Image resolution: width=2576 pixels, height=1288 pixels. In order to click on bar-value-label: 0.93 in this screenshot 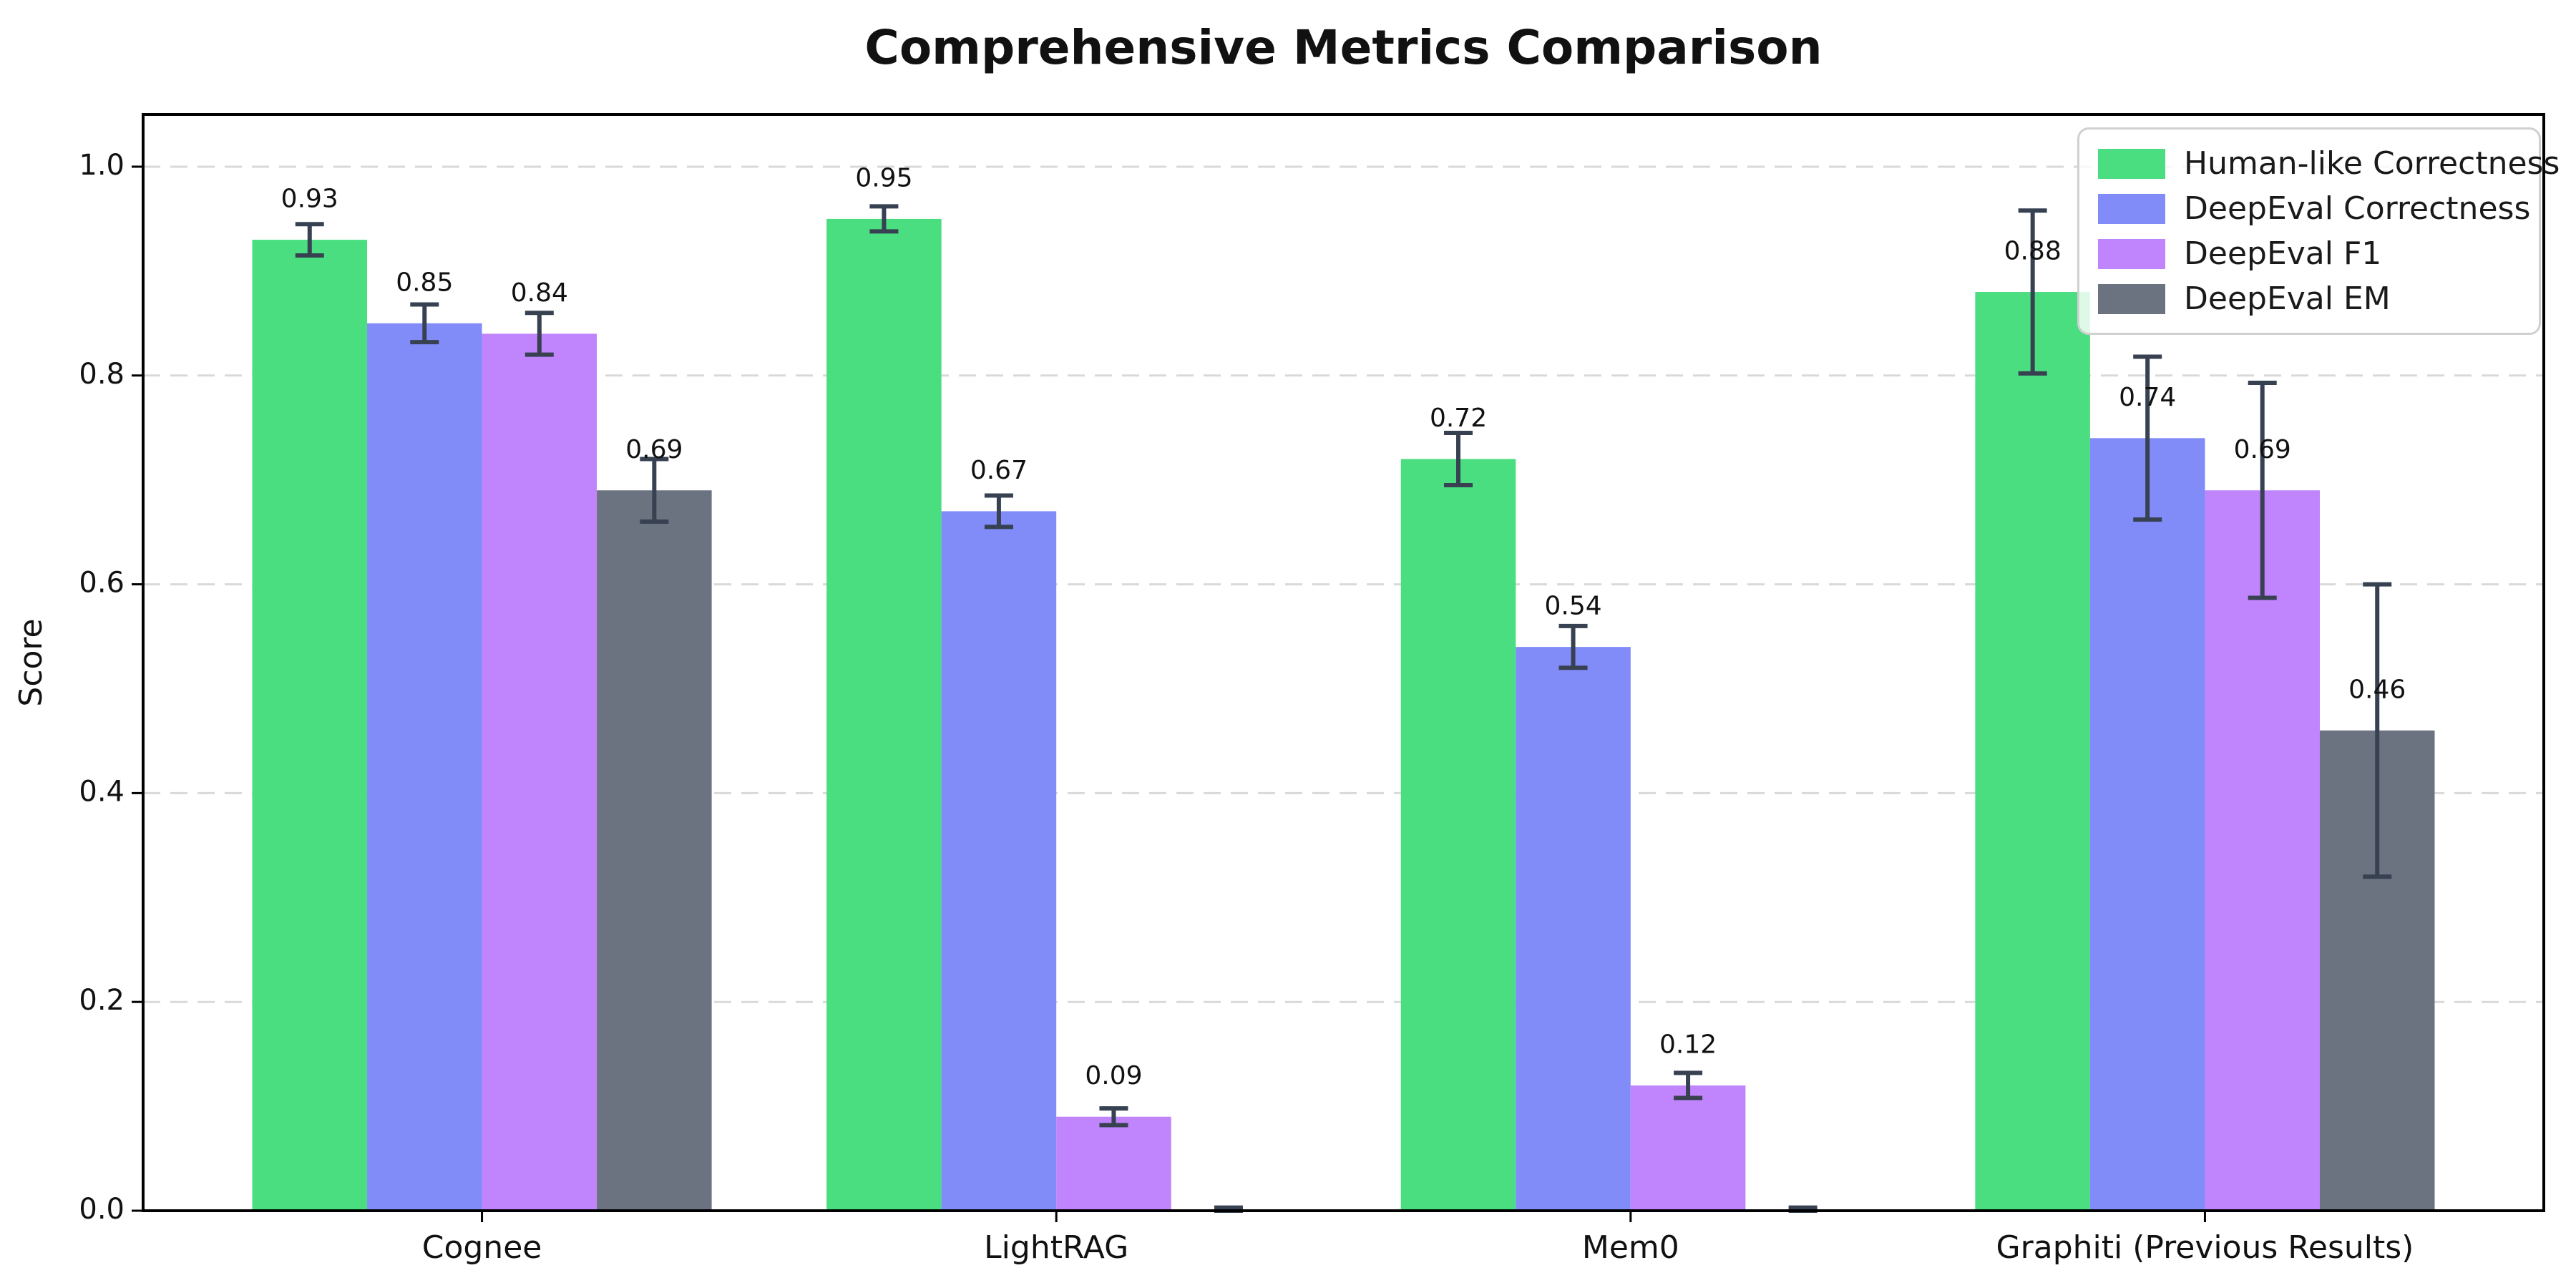, I will do `click(309, 199)`.